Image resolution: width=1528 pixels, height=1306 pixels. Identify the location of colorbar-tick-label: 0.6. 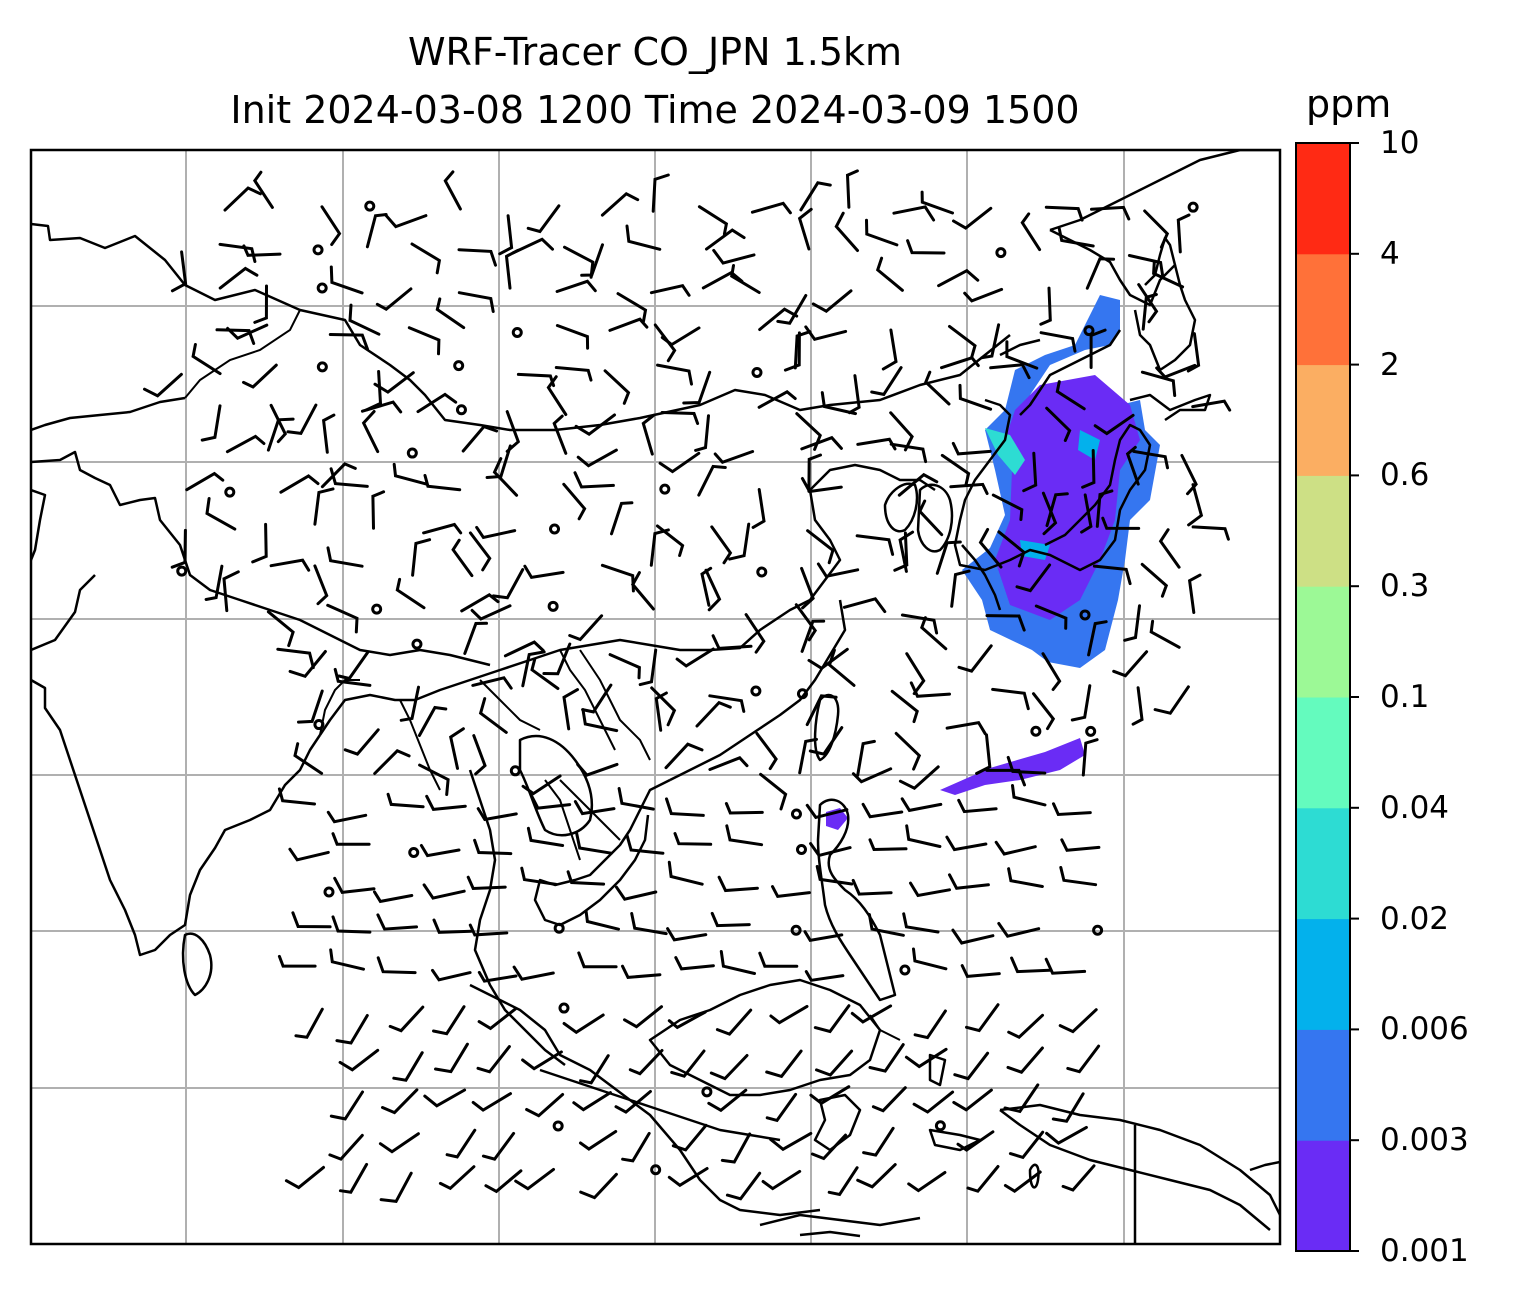
(1405, 475).